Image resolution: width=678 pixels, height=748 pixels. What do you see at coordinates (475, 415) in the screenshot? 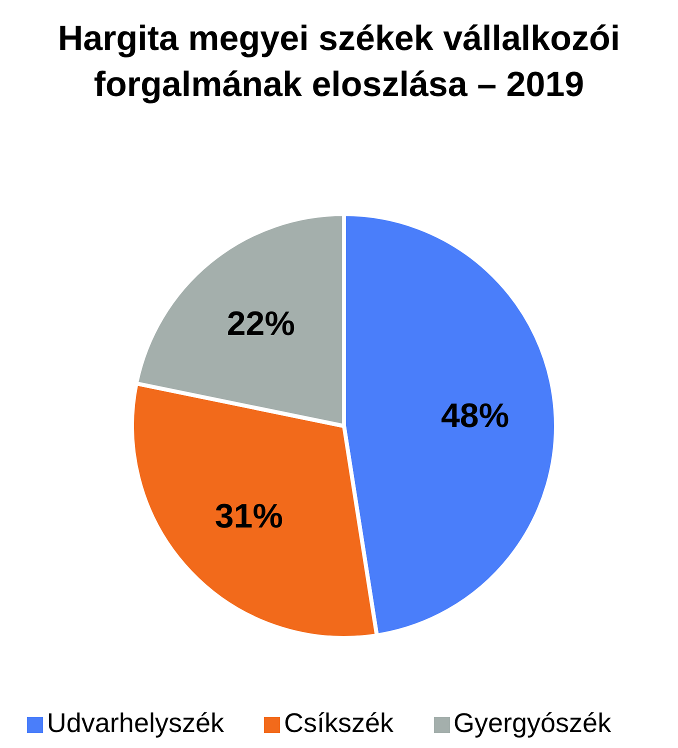
I see `data-label: 48%` at bounding box center [475, 415].